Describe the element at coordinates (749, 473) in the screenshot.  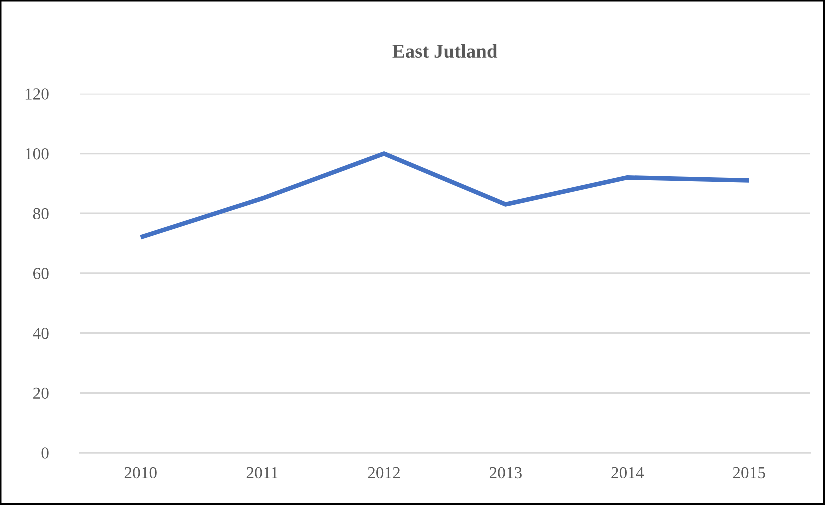
I see `x-tick-label: 2015` at that location.